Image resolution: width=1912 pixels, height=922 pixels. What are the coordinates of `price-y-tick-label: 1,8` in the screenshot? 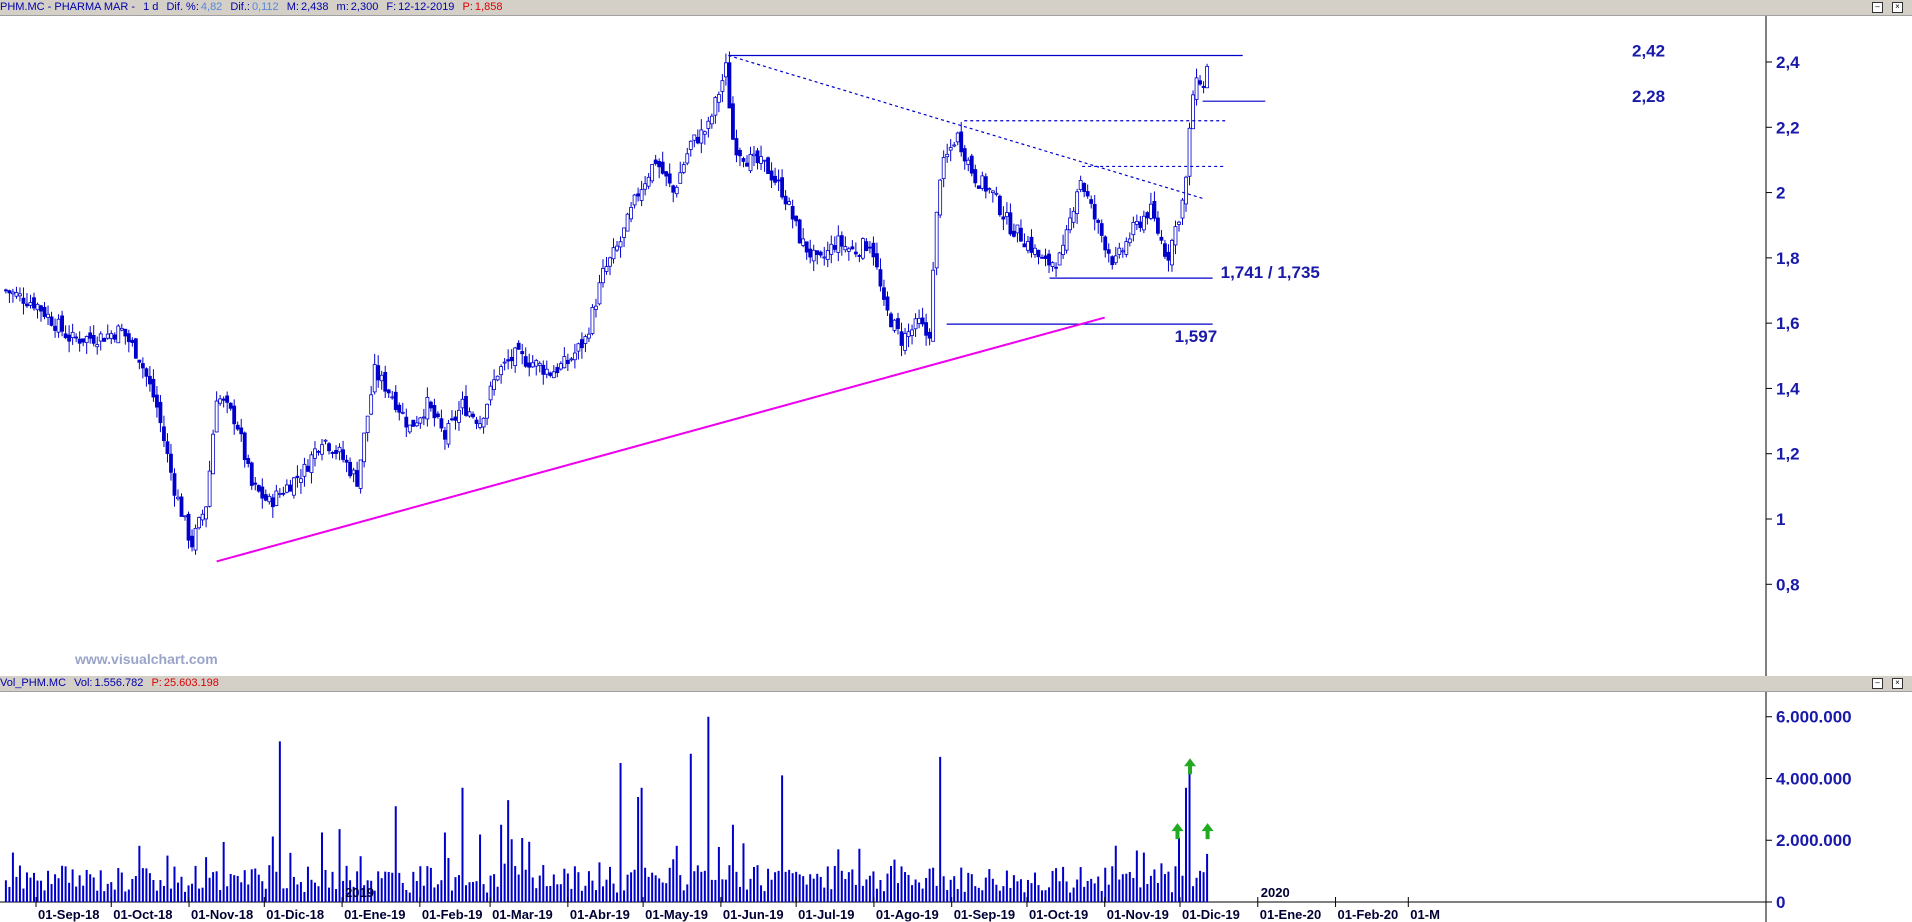 It's located at (1788, 258).